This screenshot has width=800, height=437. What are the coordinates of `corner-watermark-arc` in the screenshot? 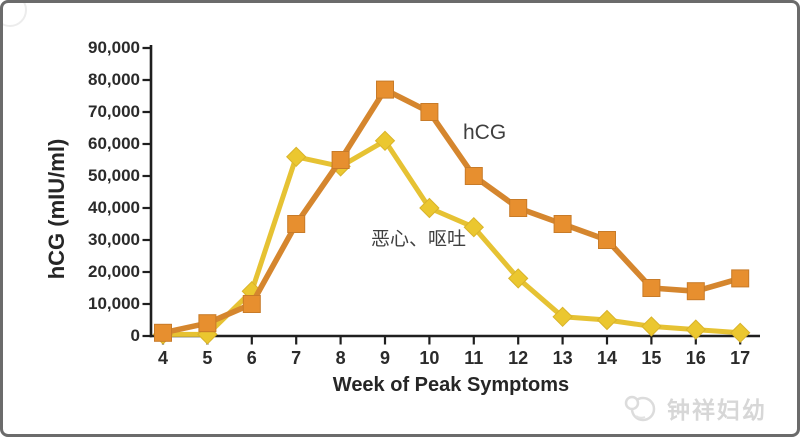 It's located at (15, 15).